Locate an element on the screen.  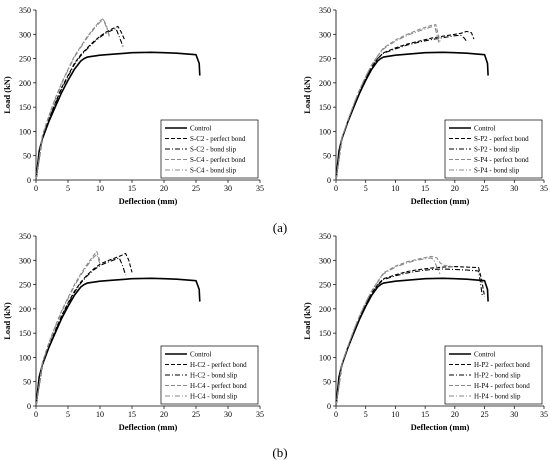
legend-label: S-C2 - perfect bond is located at coordinates (218, 139).